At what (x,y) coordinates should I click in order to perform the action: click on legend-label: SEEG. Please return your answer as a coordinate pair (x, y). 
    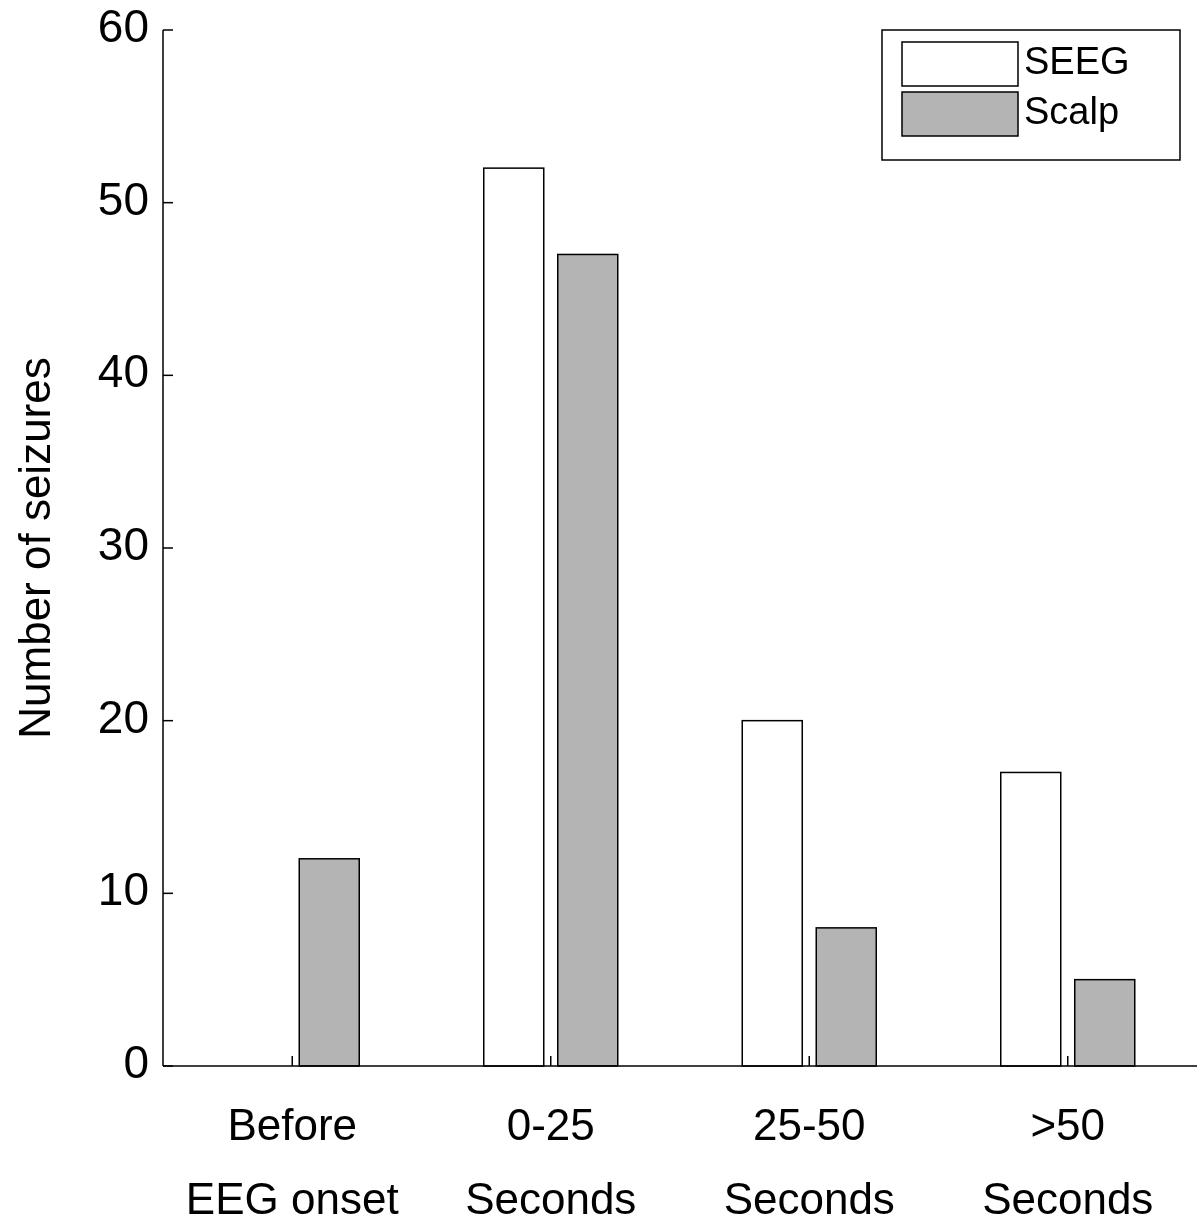
    Looking at the image, I should click on (1077, 61).